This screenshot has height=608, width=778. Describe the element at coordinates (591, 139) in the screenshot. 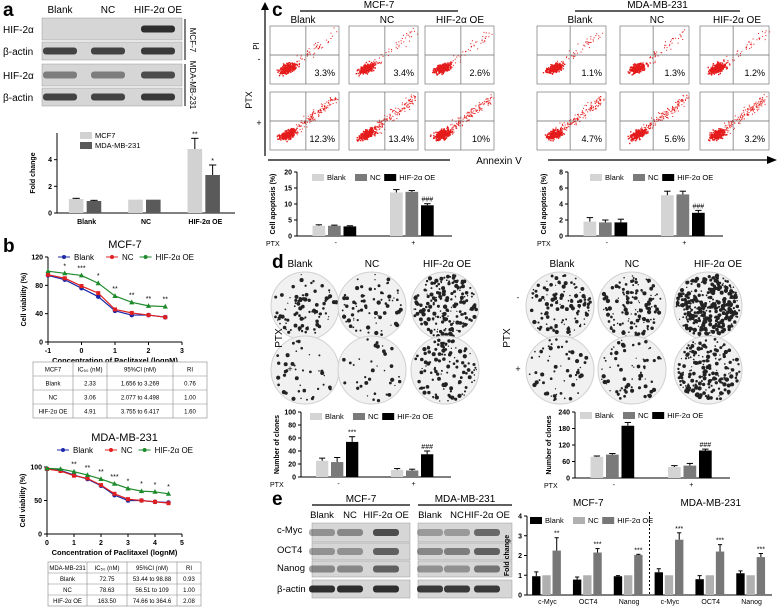

I see `apoptosis-percent: 4.7%` at that location.